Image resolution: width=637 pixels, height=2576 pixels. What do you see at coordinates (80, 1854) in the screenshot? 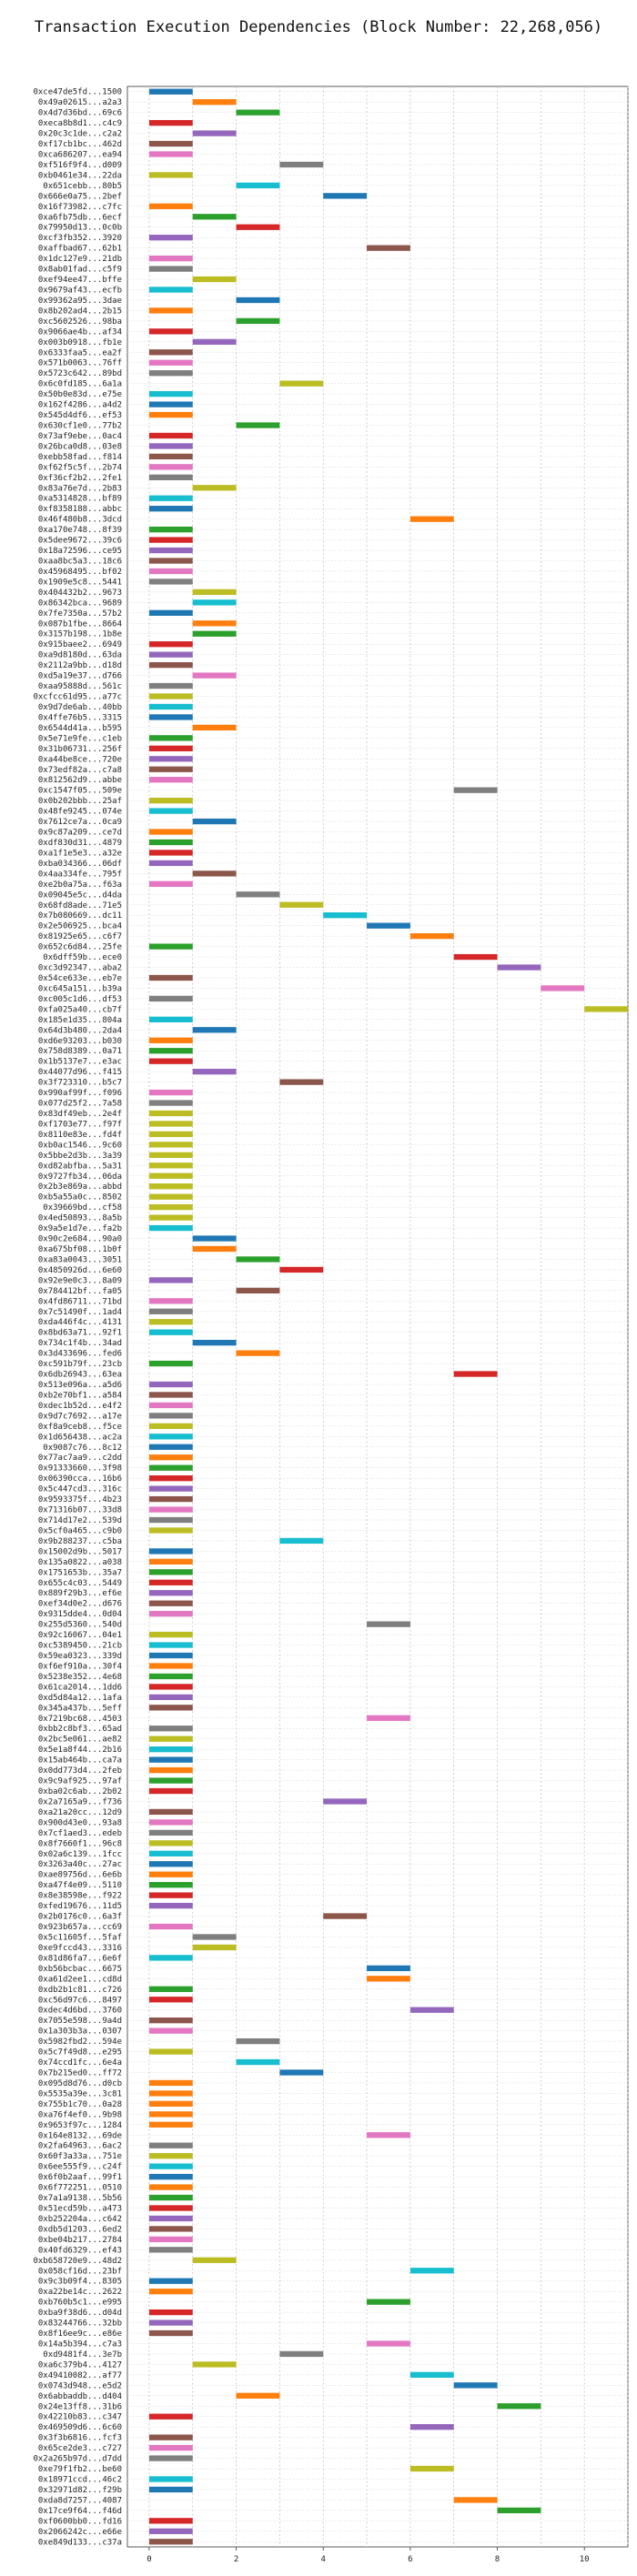
I see `tx-label: 0x02a6c139...1fcc` at bounding box center [80, 1854].